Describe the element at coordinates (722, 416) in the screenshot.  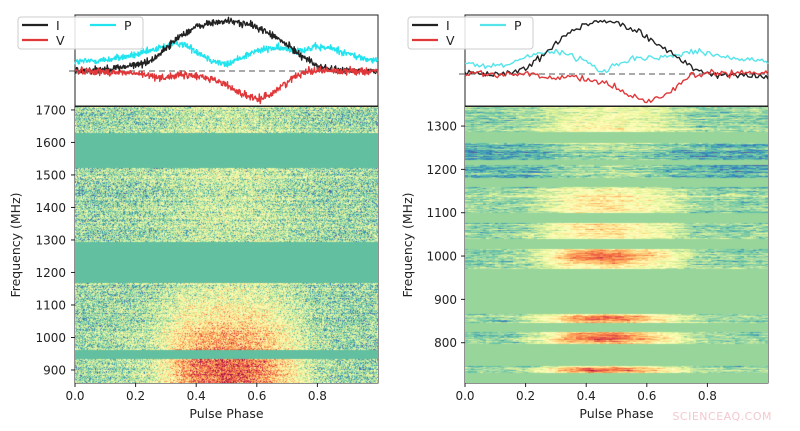
I see `watermark: SCIENCEAQ.COM` at that location.